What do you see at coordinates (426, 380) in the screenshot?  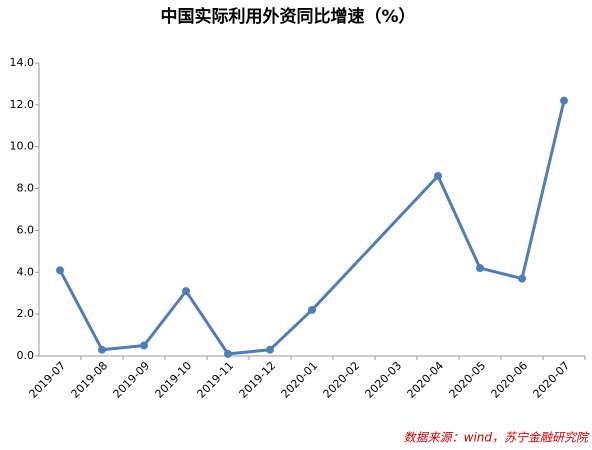 I see `x-tick-label: 2020-04` at bounding box center [426, 380].